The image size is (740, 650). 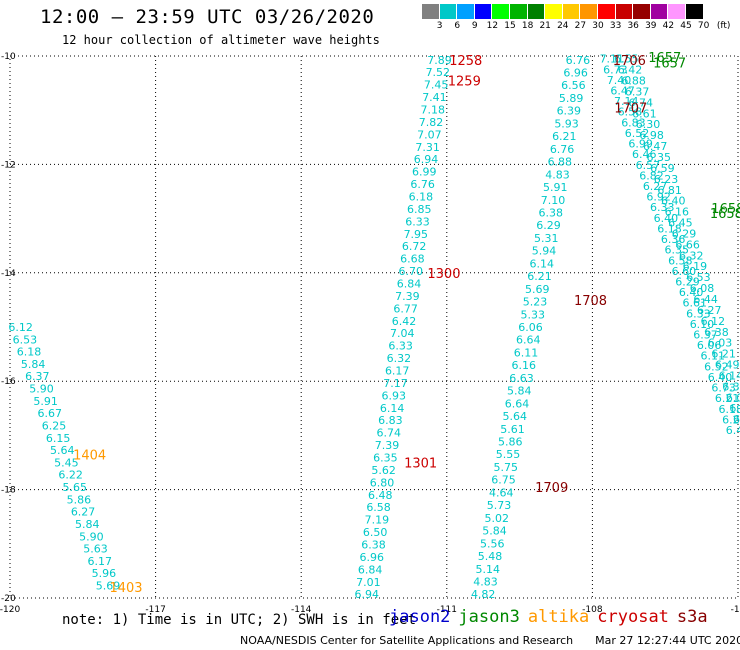 I want to click on colorbar-tick-label: 24, so click(x=563, y=26).